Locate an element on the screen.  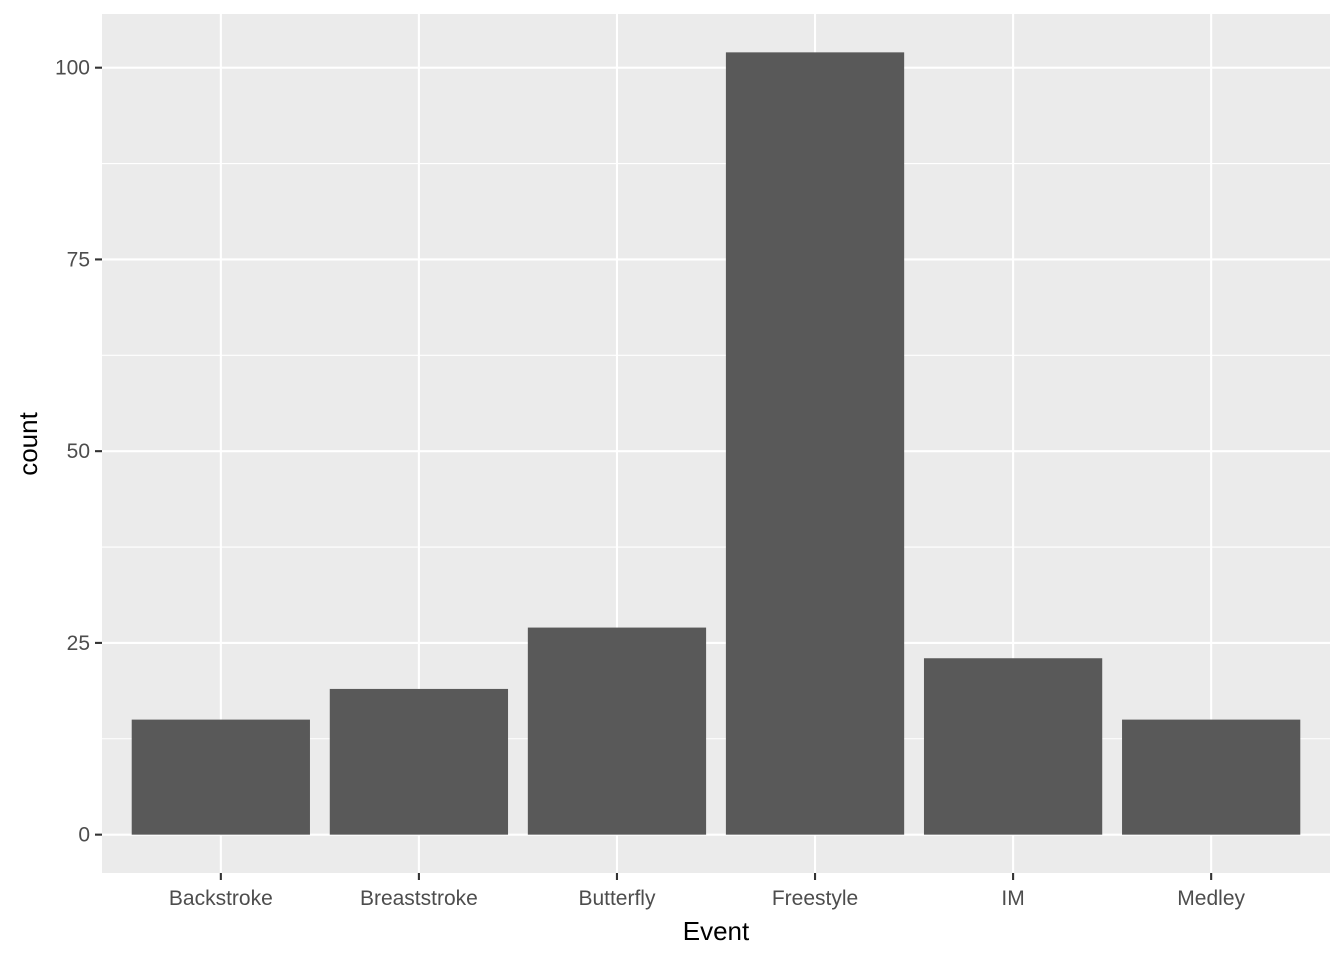
x-tick-label: IM is located at coordinates (1012, 898).